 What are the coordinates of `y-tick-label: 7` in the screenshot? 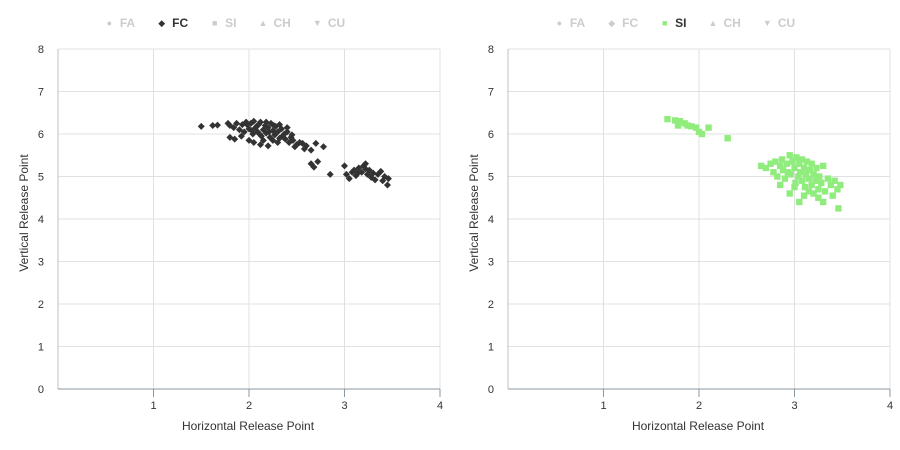 It's located at (41, 93).